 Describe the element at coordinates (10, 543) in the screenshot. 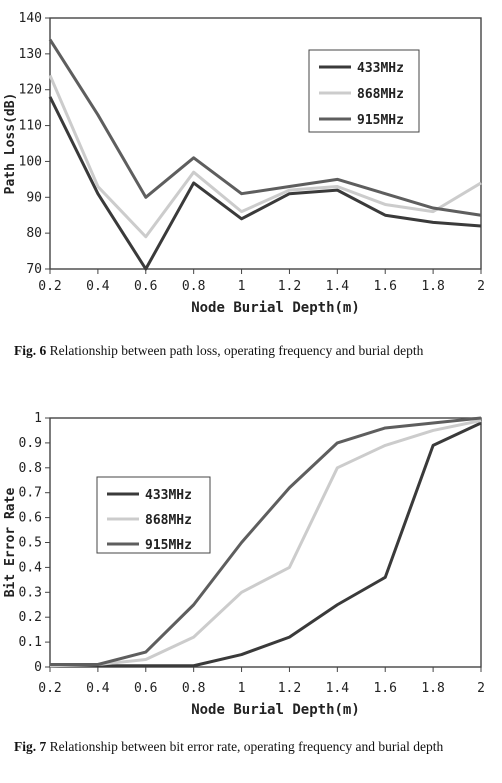

I see `ber-y-axis-label: Bit Error Rate` at that location.